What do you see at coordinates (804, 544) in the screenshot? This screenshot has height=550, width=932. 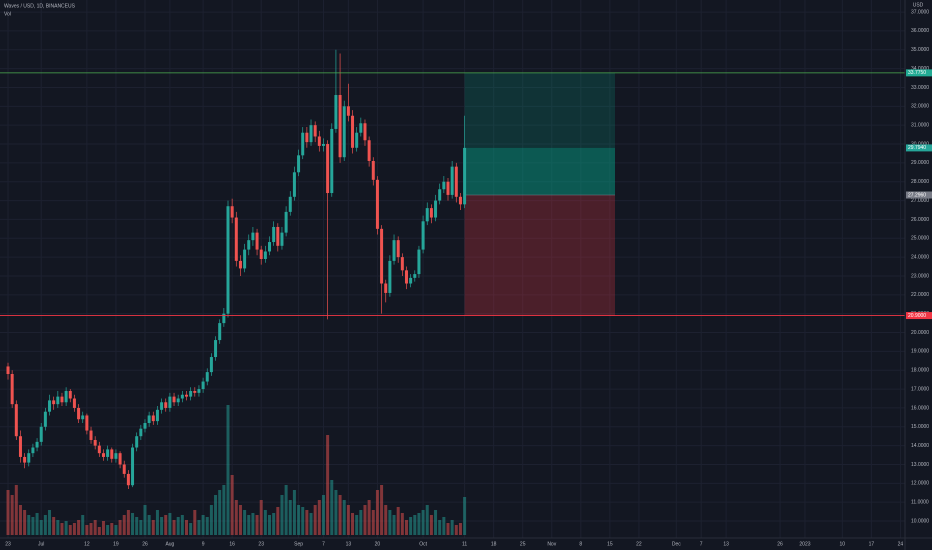 I see `x-tick-label: 2023` at bounding box center [804, 544].